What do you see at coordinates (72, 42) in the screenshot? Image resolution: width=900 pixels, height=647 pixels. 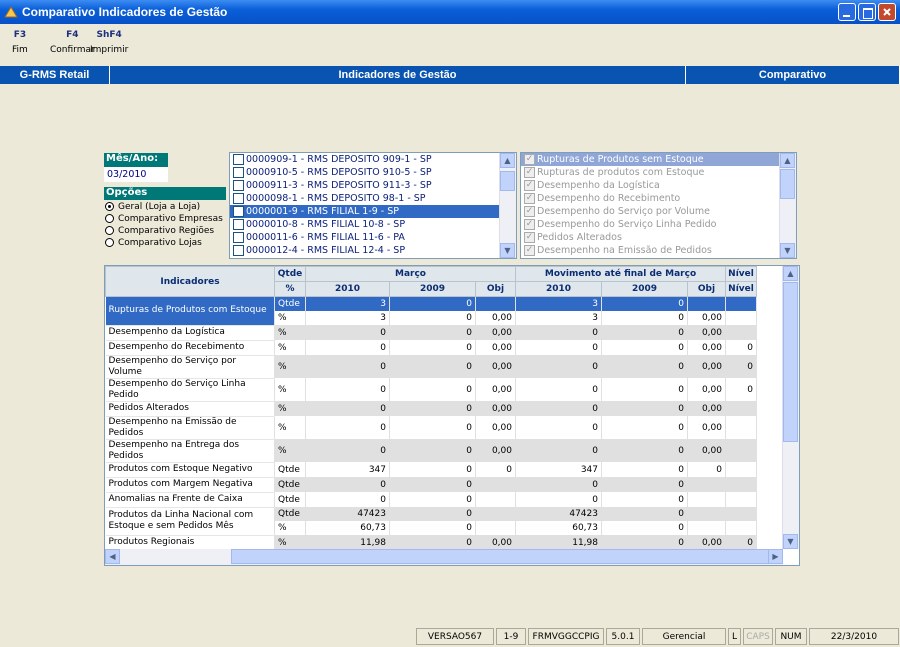 I see `toolbar-button: F4 Confirmar` at bounding box center [72, 42].